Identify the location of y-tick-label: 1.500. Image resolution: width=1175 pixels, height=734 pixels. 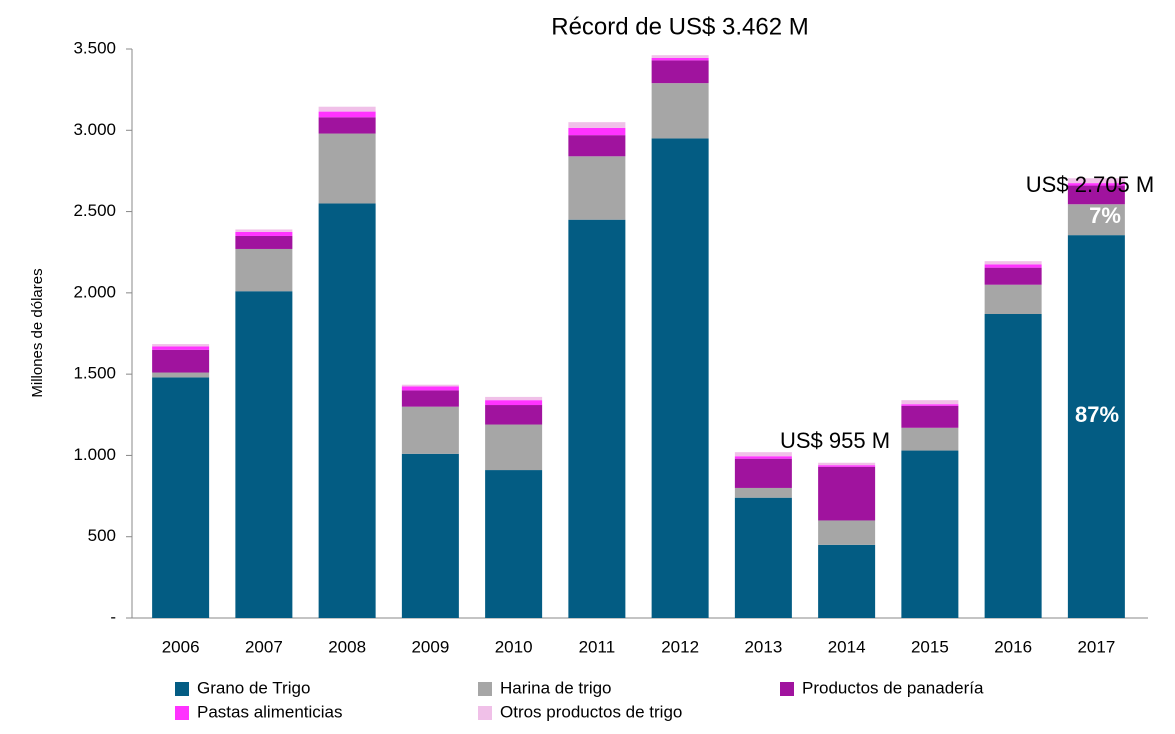
(94, 373).